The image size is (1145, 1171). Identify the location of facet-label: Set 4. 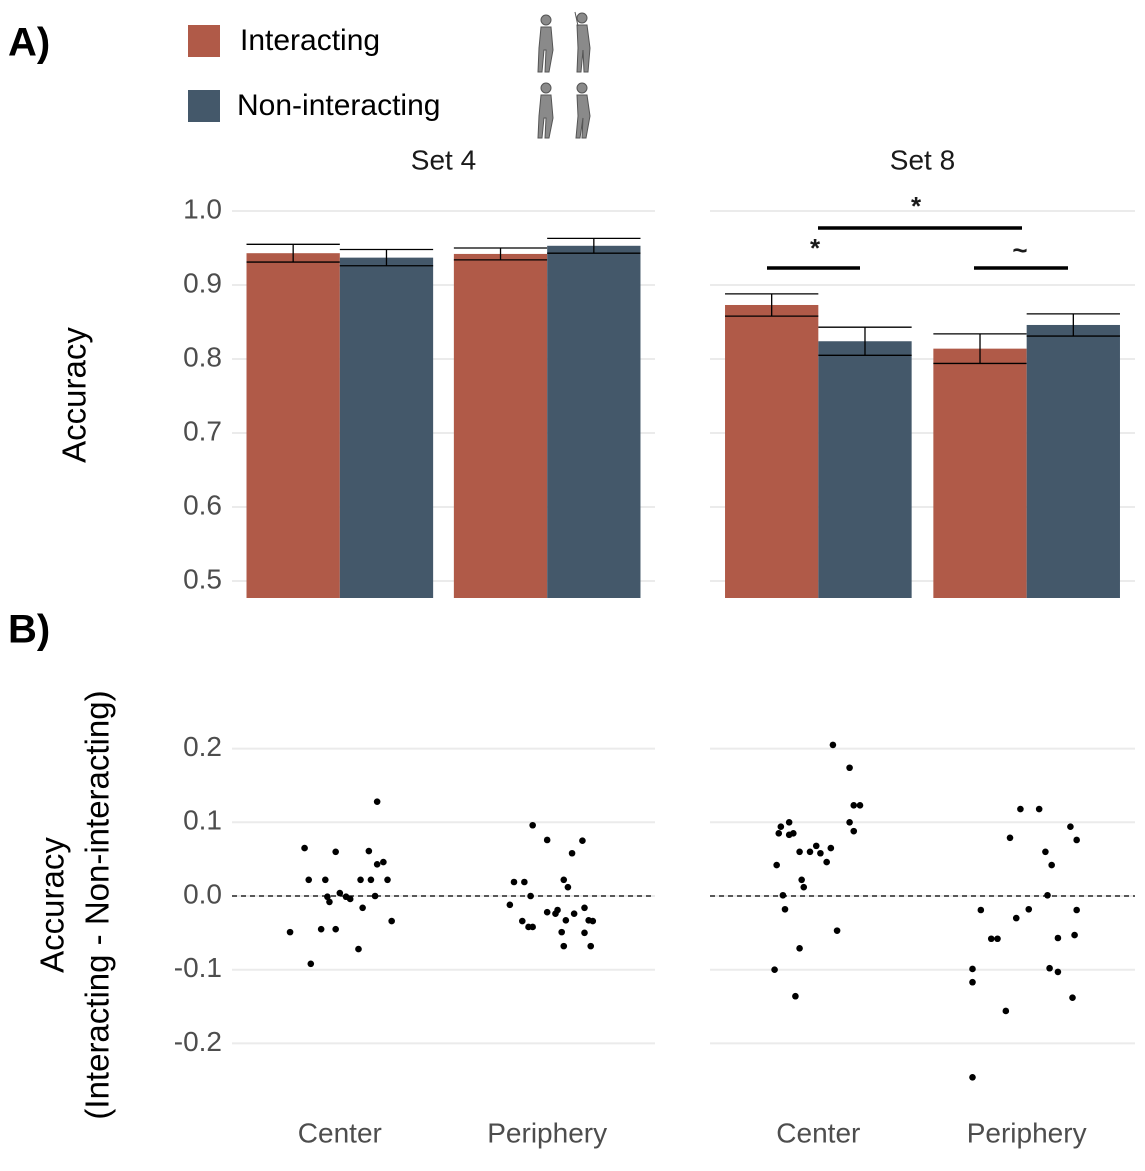
(443, 159).